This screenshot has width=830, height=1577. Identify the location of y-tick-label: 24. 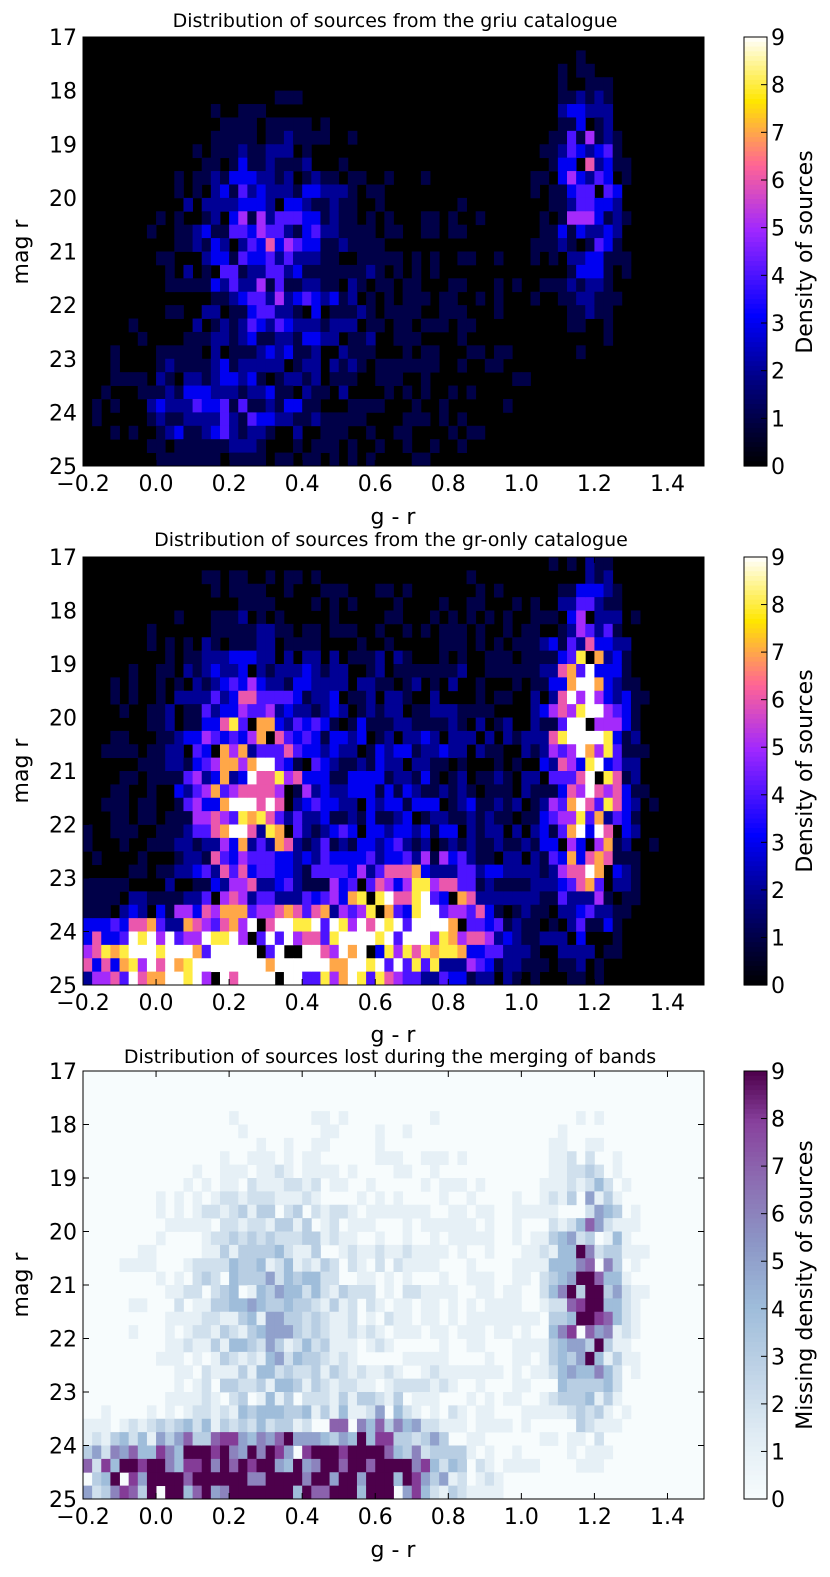
(63, 1447).